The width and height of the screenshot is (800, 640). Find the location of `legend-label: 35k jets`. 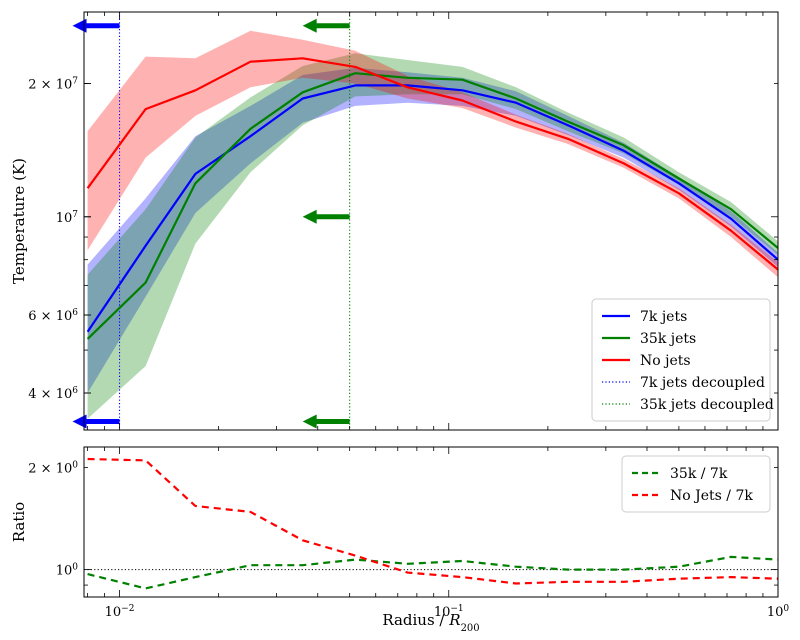

legend-label: 35k jets is located at coordinates (668, 339).